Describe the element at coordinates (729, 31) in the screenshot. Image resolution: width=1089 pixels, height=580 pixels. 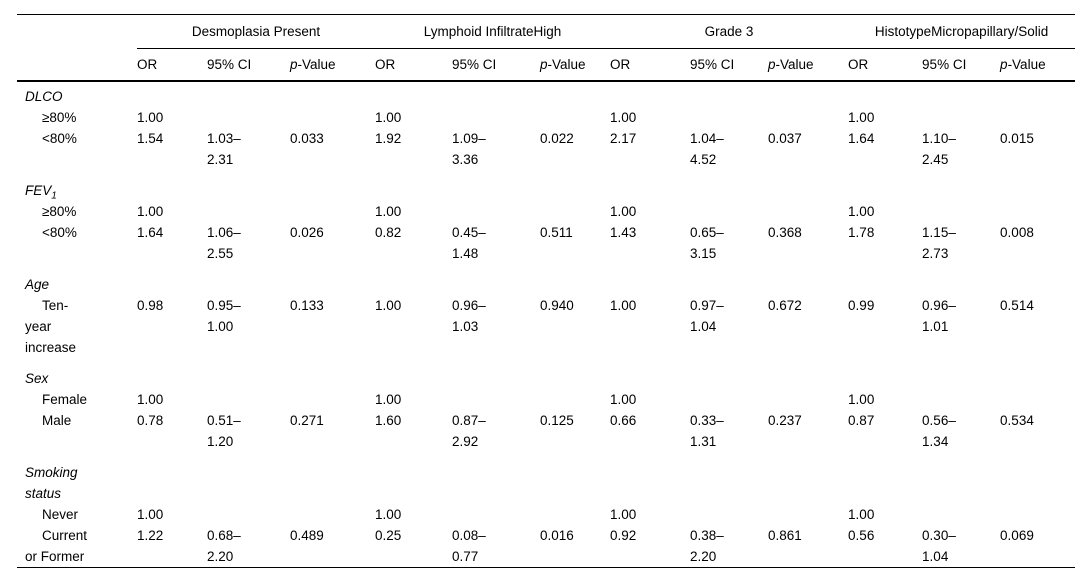
I see `group-header-grade3: Grade 3` at that location.